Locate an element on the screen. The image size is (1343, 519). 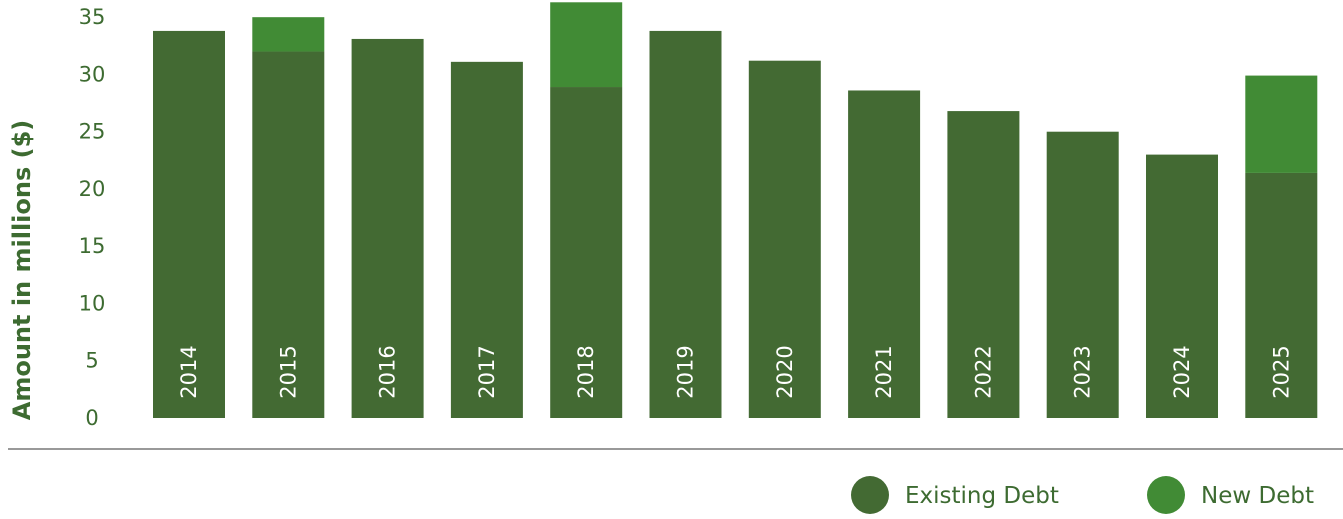
y-axis-label: Amount in millions ($) is located at coordinates (22, 270).